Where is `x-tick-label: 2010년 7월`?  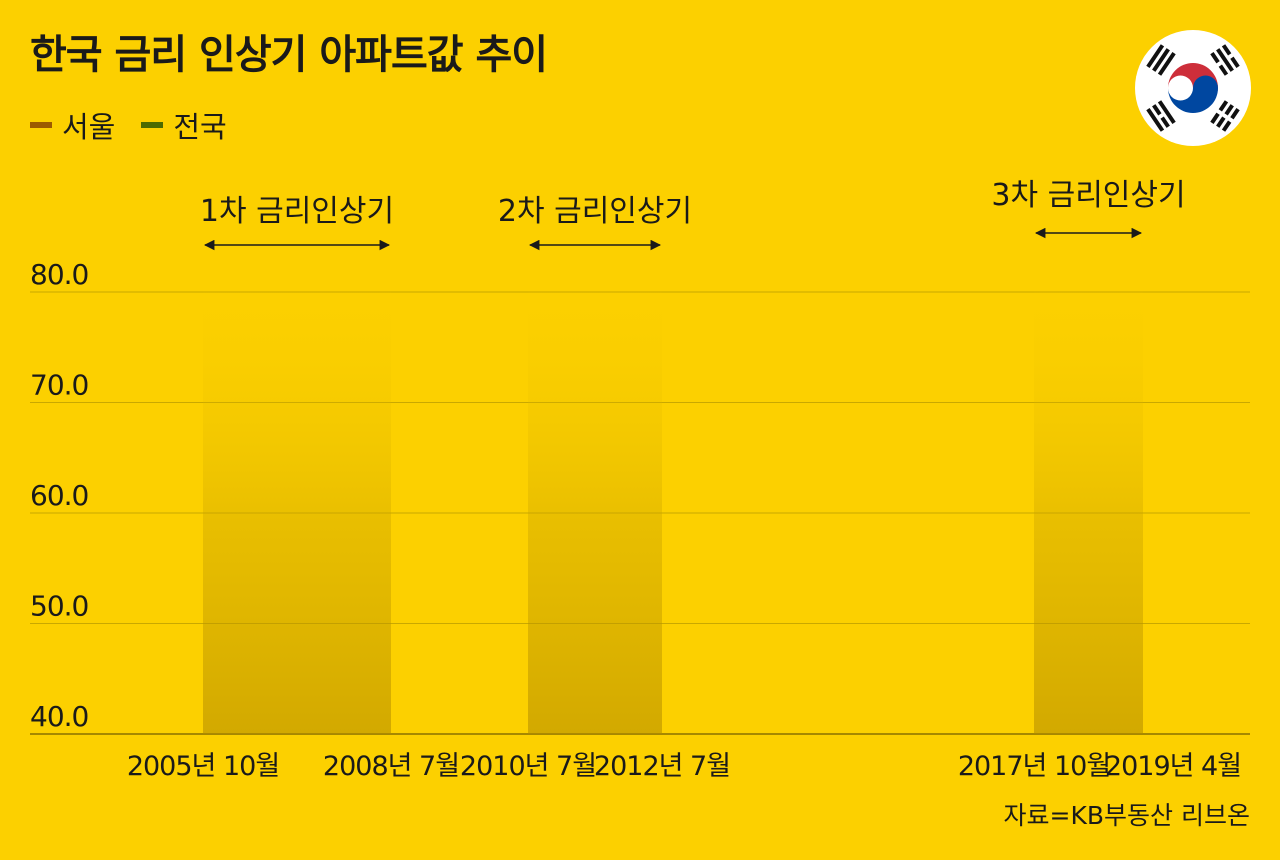
x-tick-label: 2010년 7월 is located at coordinates (528, 766).